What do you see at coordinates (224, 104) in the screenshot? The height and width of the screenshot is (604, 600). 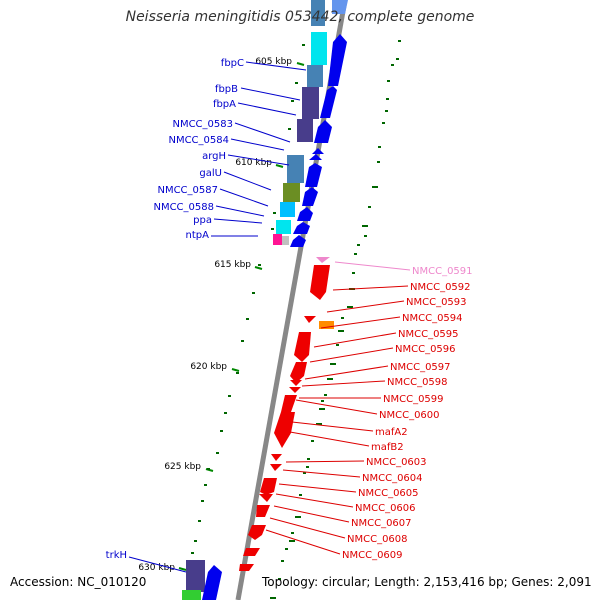 I see `gene-label-fbpA: fbpA` at bounding box center [224, 104].